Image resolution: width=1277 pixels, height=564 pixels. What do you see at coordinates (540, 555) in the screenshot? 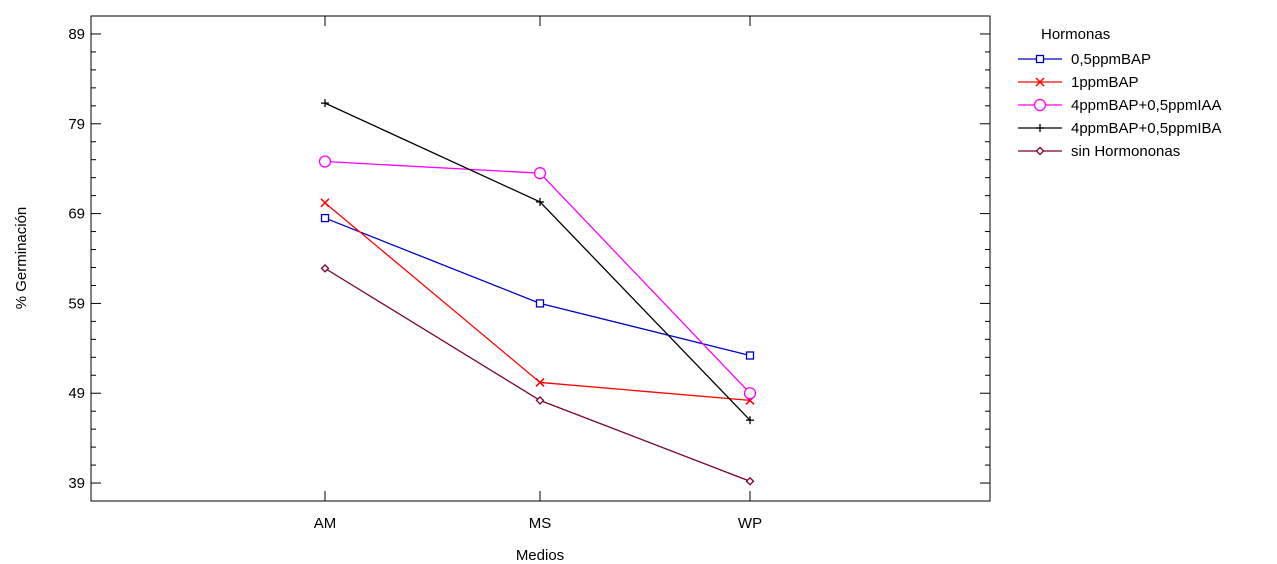
I see `x-axis-label: Medios` at bounding box center [540, 555].